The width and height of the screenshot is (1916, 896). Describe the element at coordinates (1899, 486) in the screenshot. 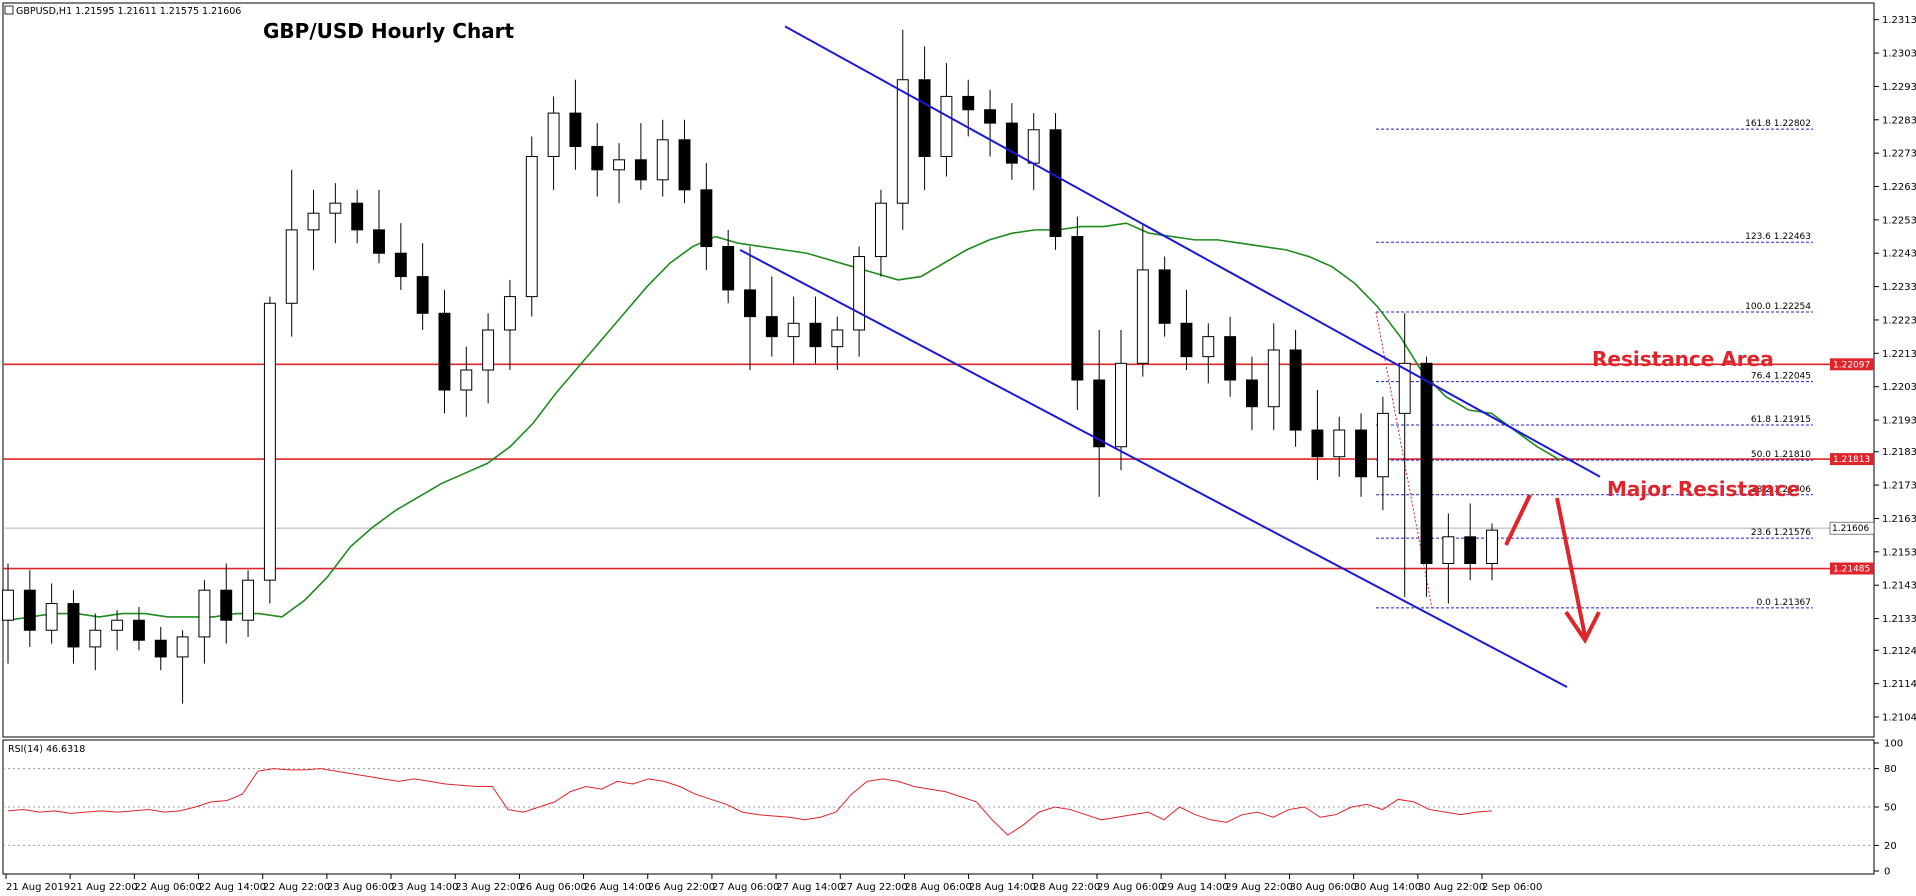

I see `price-tick-label: 1.21735` at that location.